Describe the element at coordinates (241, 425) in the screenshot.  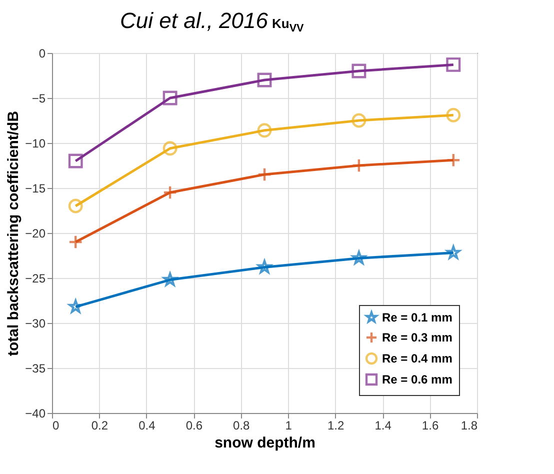
I see `x-tick-label: 0.8` at that location.